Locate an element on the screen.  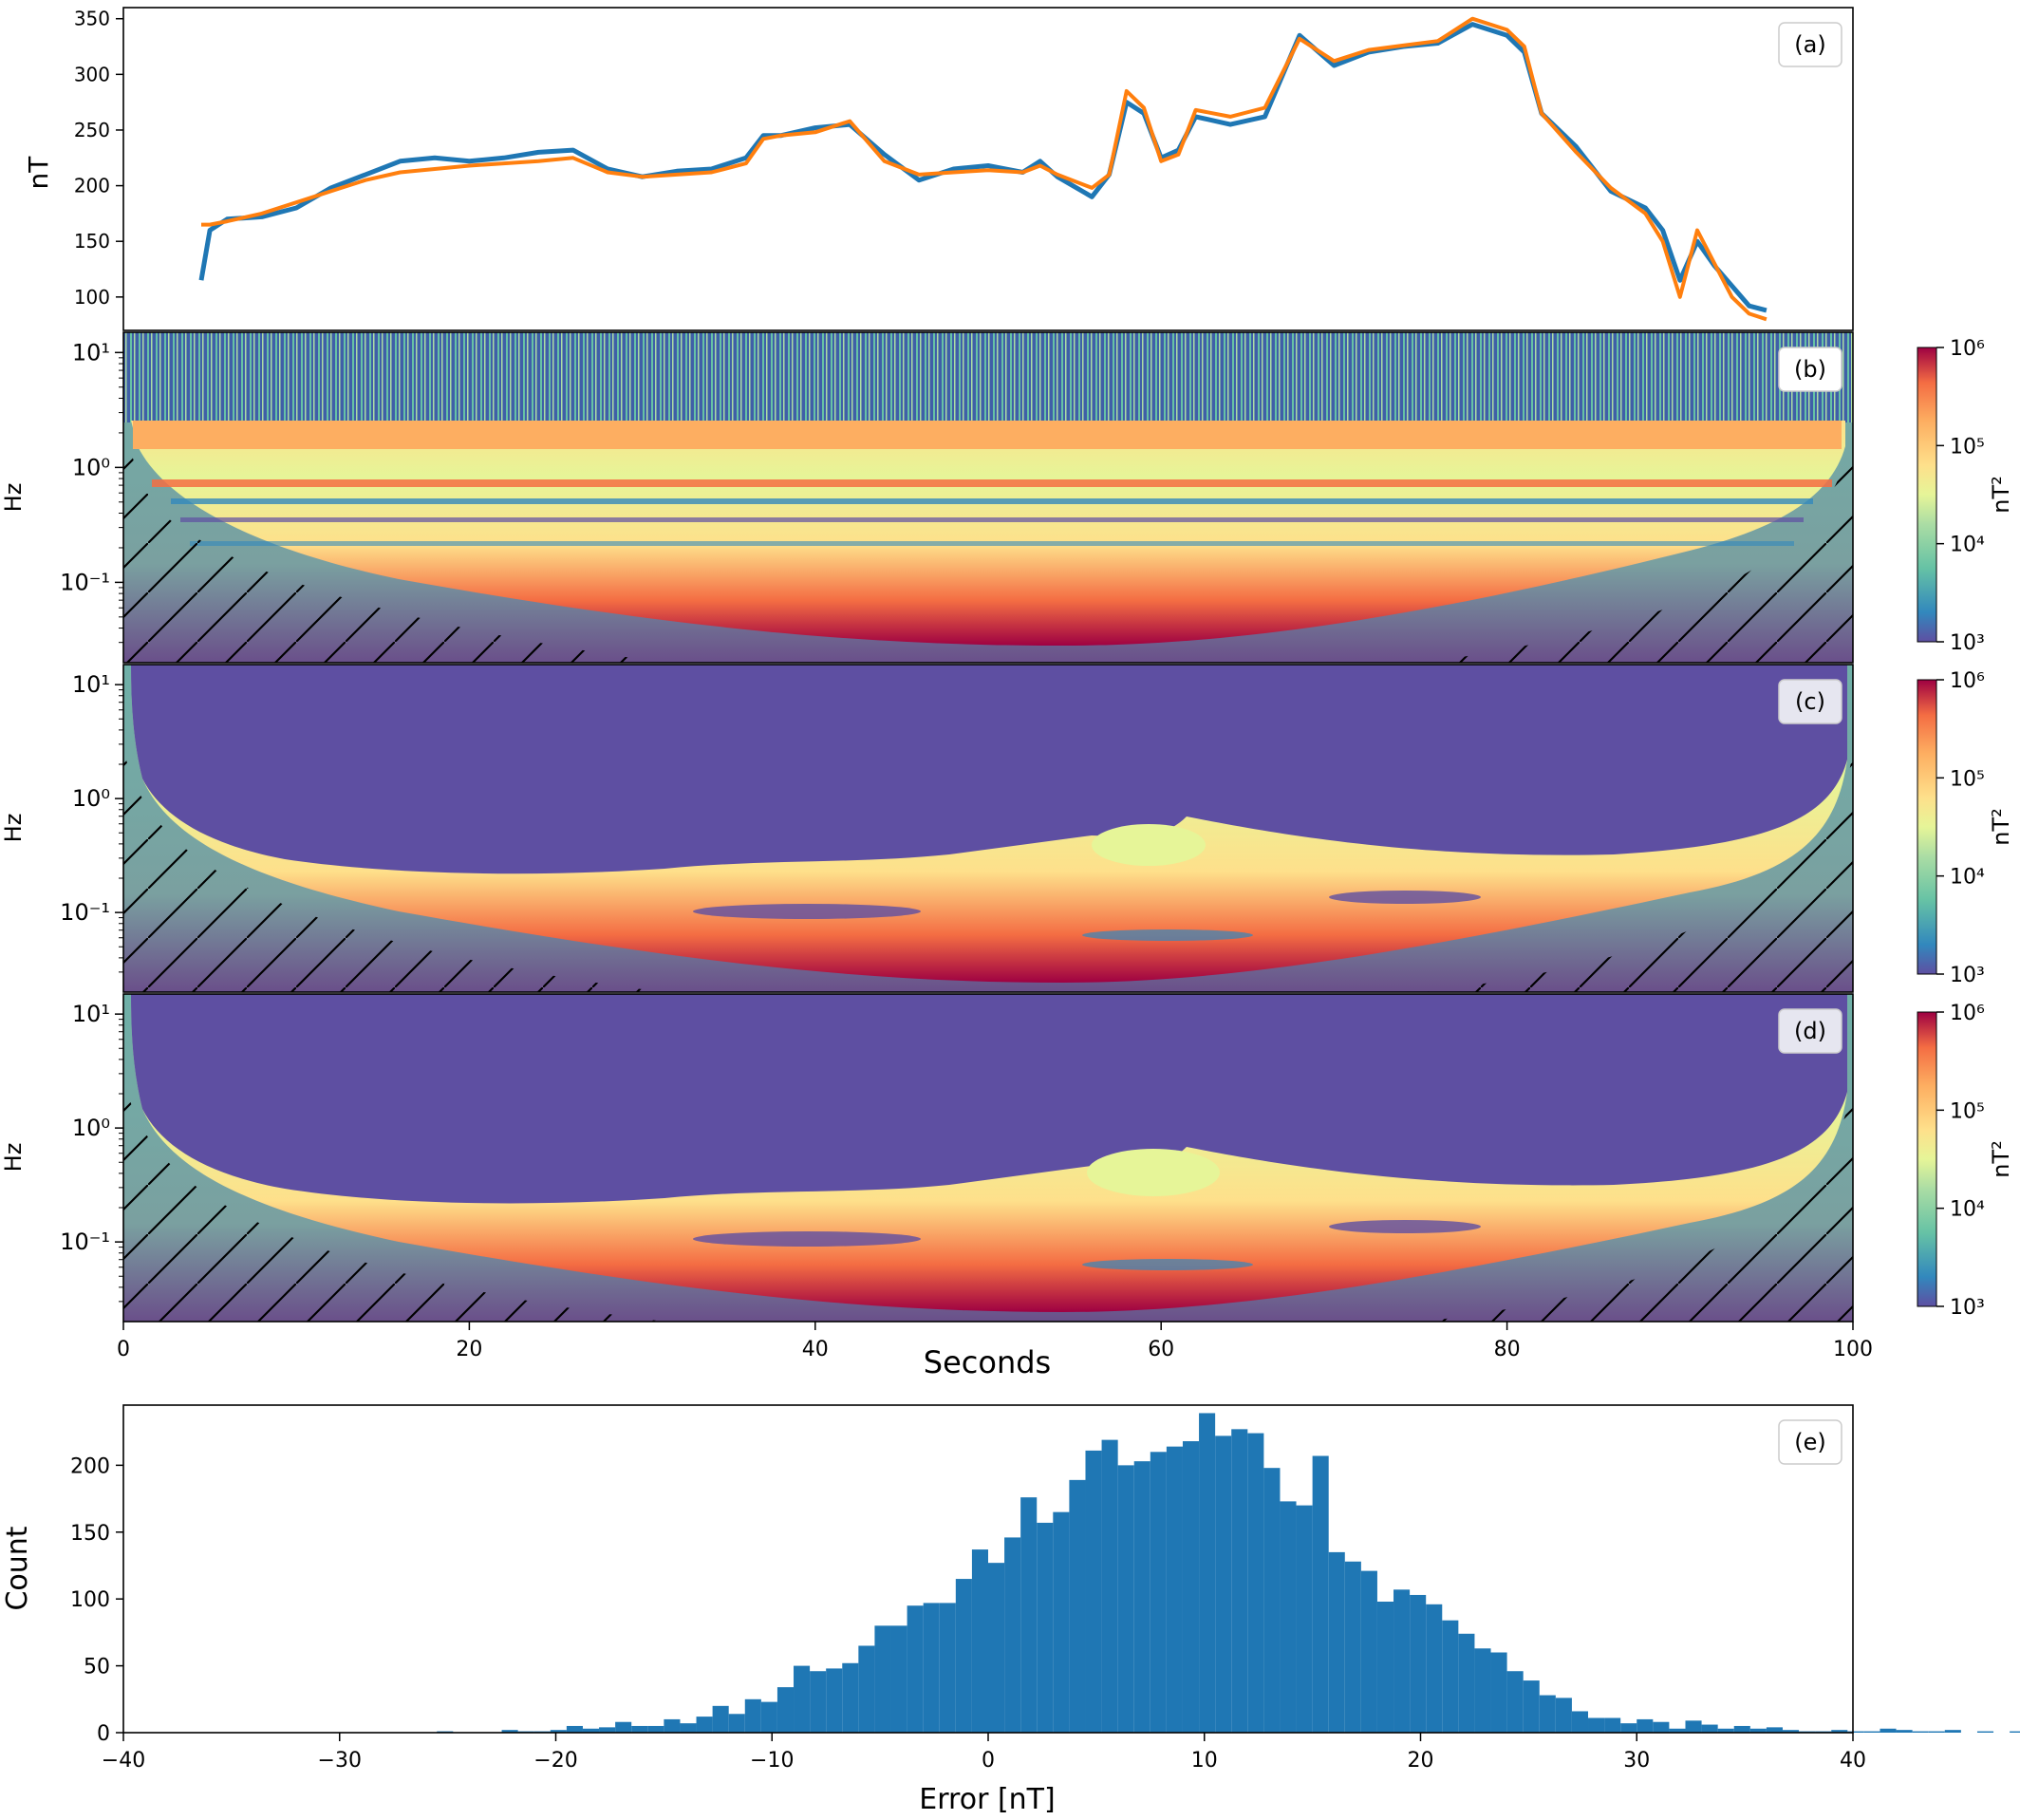
x-tick-label: 40 is located at coordinates (1853, 1761).